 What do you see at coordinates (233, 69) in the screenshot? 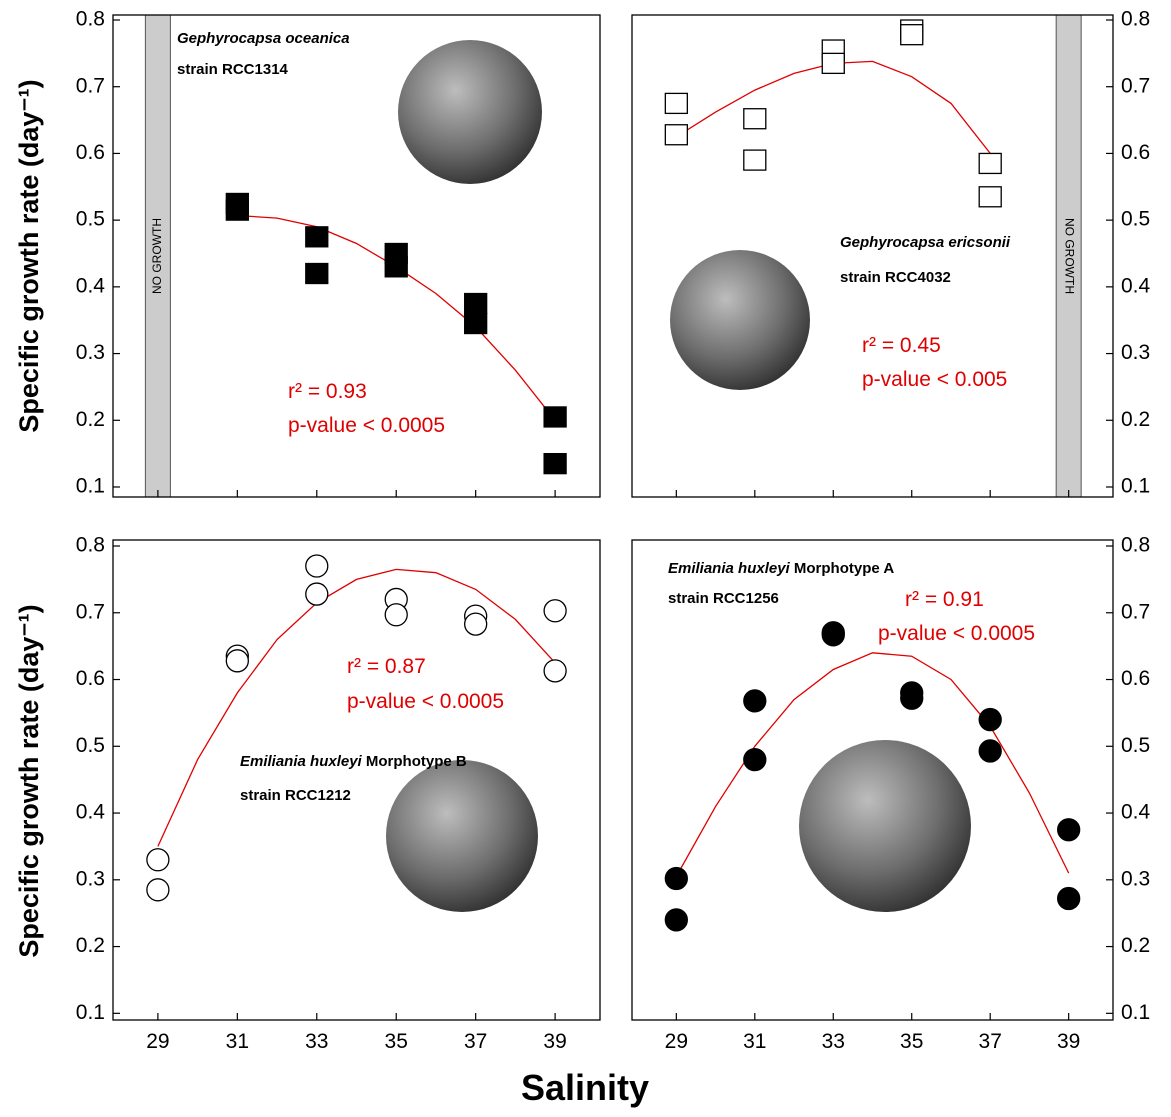
I see `strain-label: strain RCC1314` at bounding box center [233, 69].